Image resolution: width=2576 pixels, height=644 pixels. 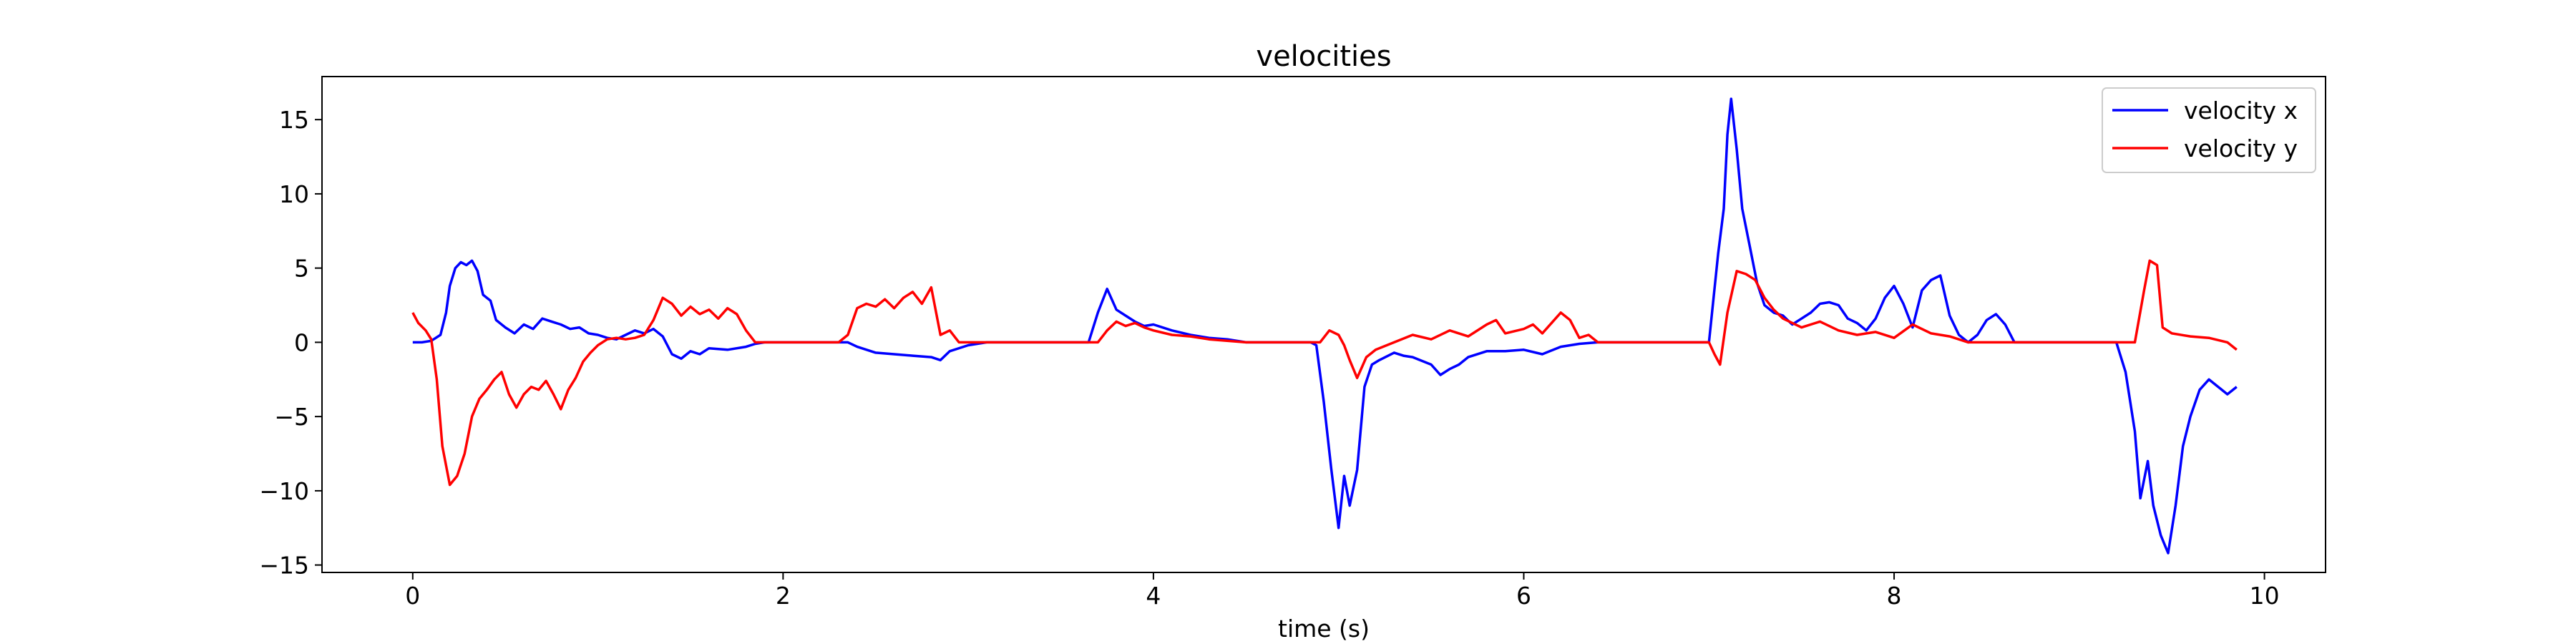 What do you see at coordinates (1523, 596) in the screenshot?
I see `x-tick-label: 6` at bounding box center [1523, 596].